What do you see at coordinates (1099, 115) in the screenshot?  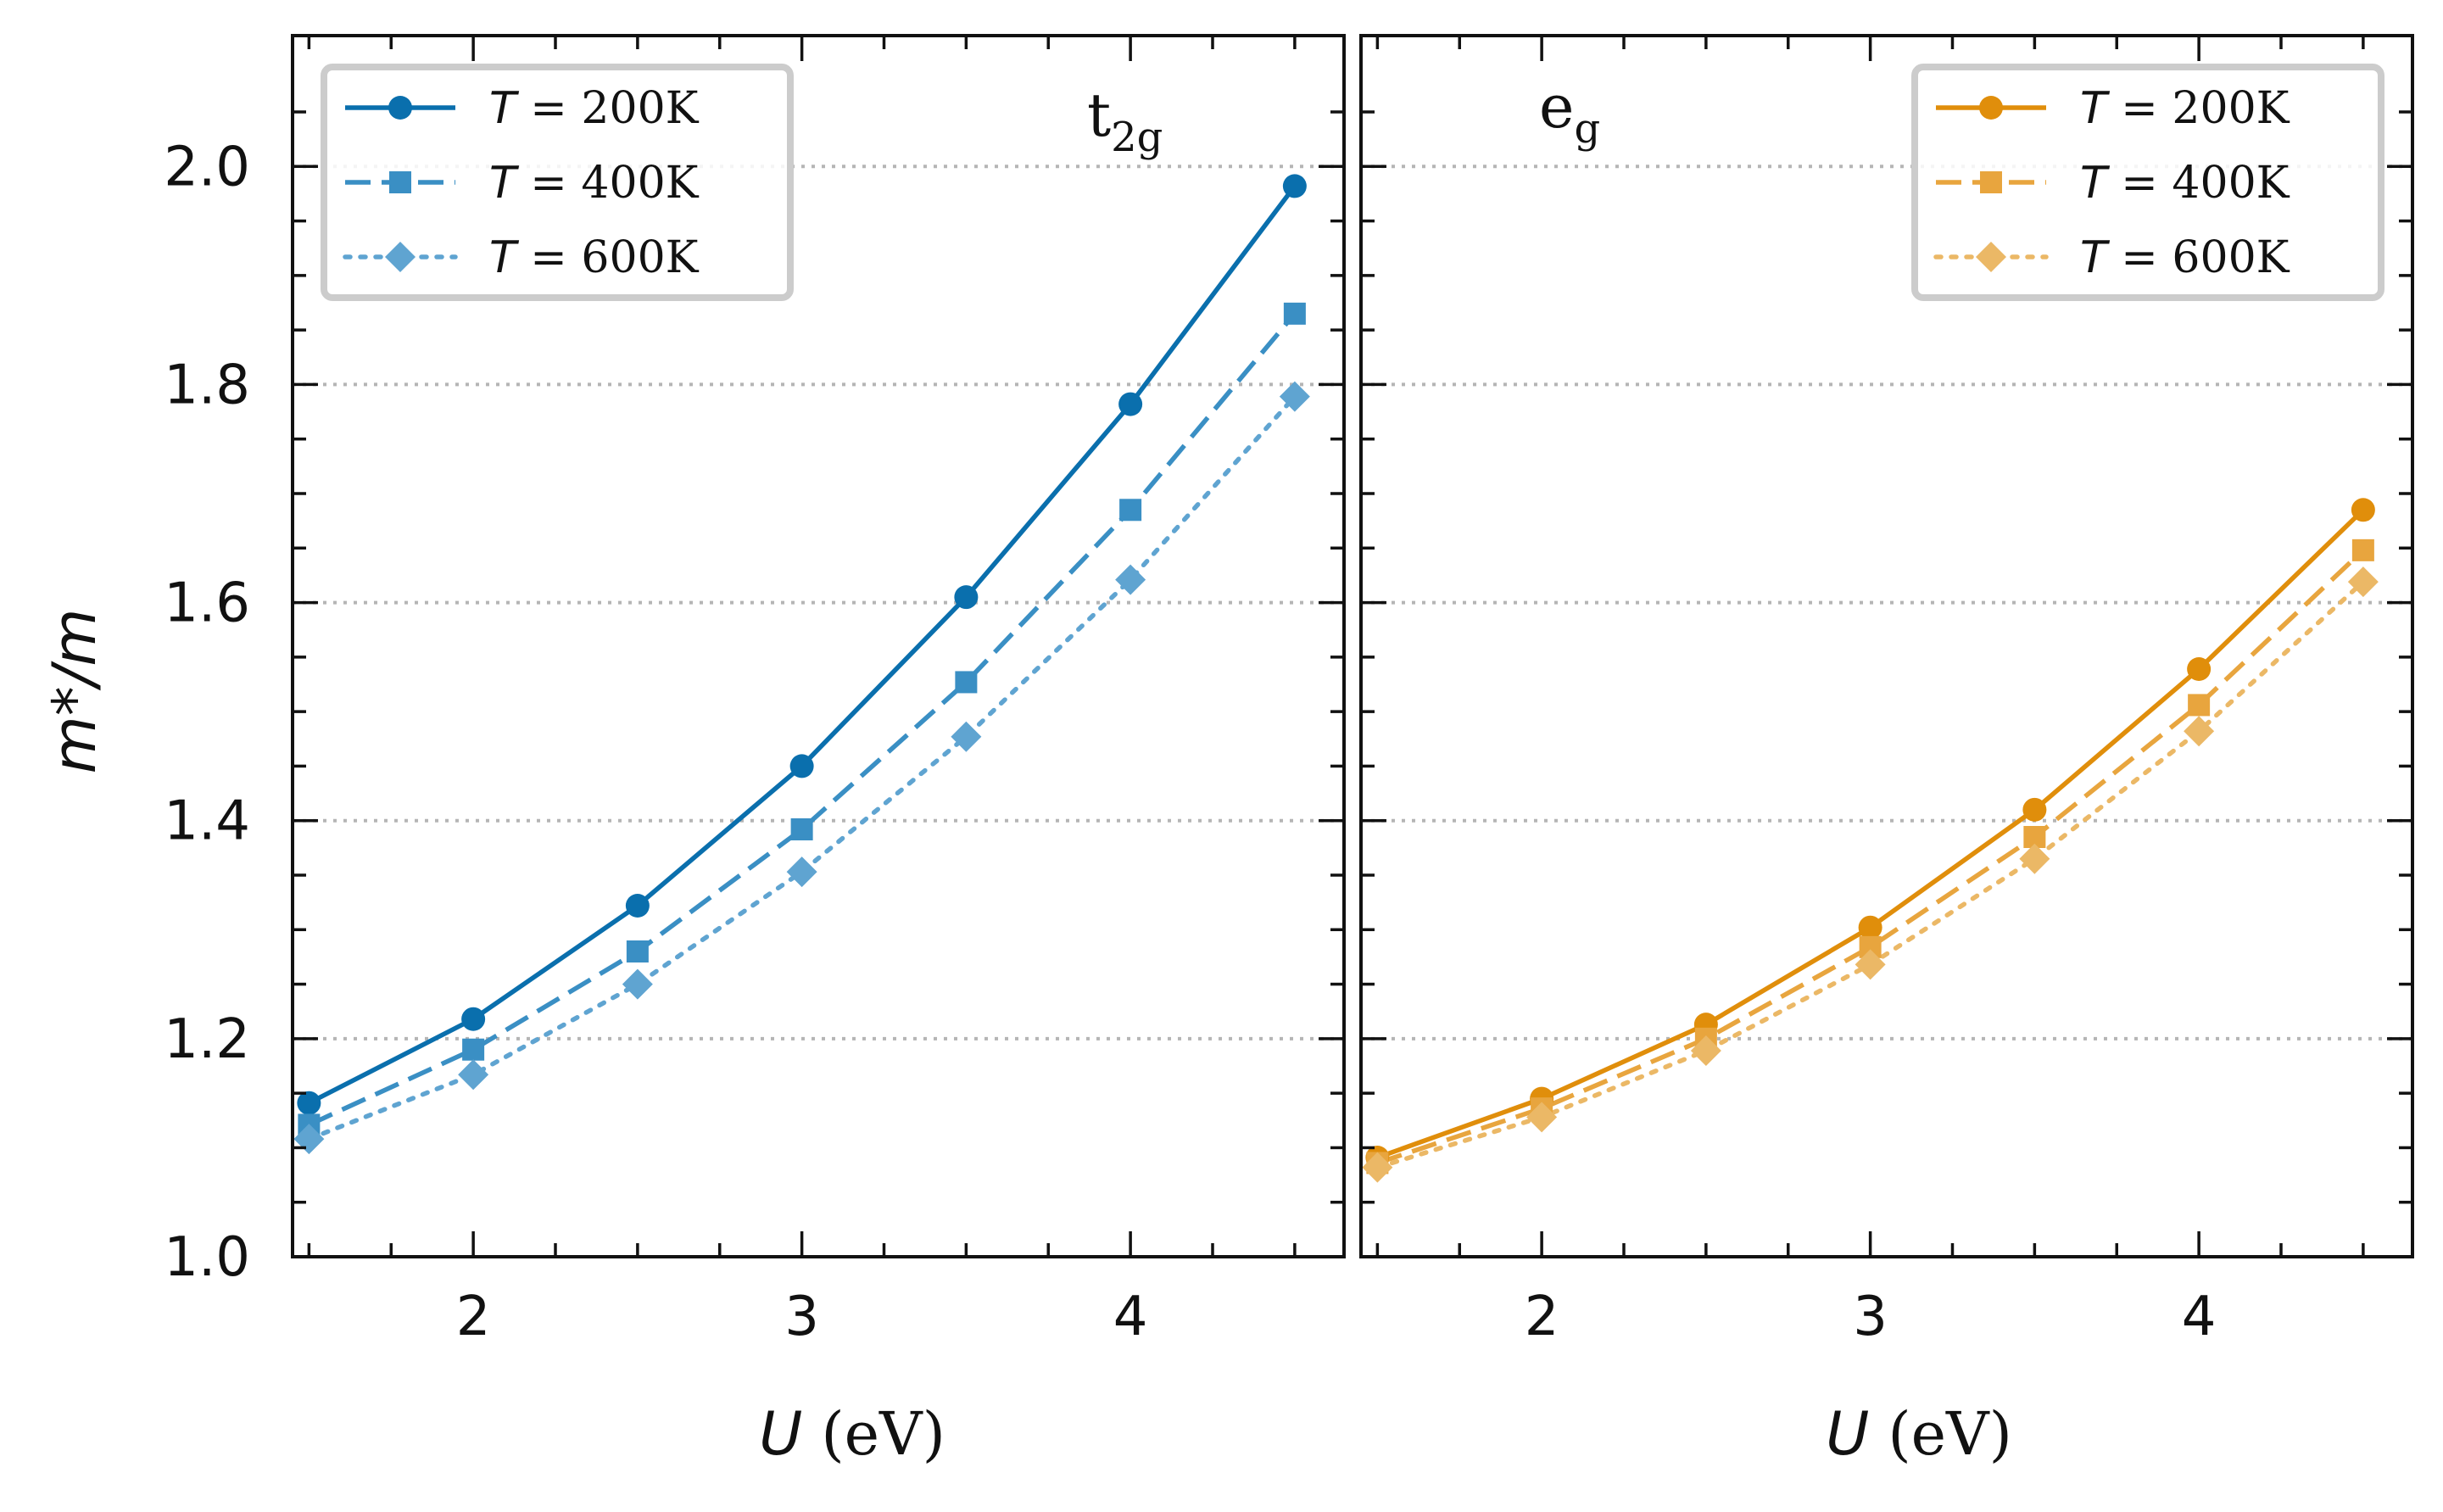 I see `annotation-main: t` at bounding box center [1099, 115].